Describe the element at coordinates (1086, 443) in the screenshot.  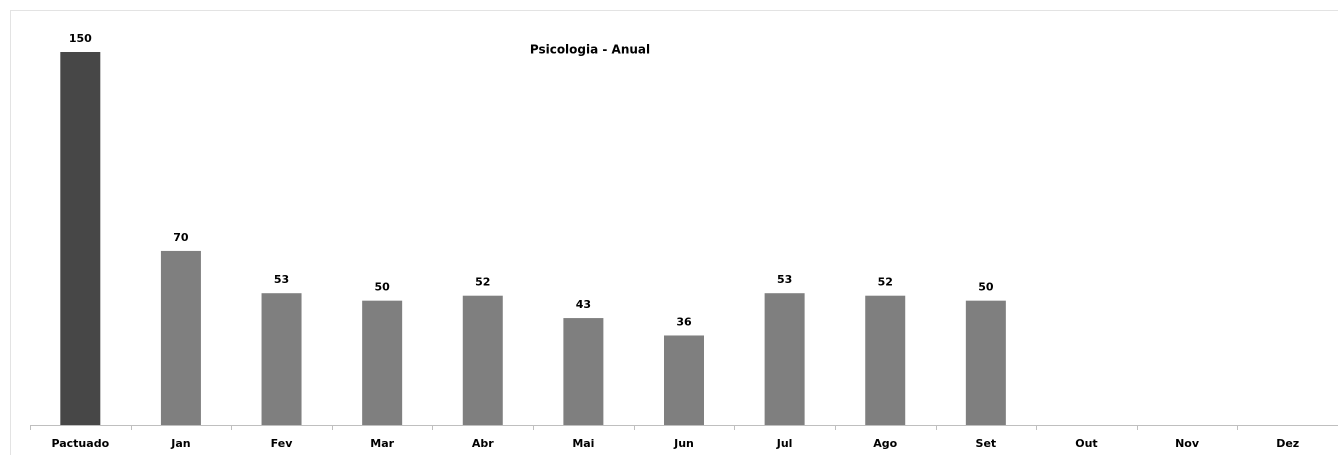
I see `x-tick-label: Out` at that location.